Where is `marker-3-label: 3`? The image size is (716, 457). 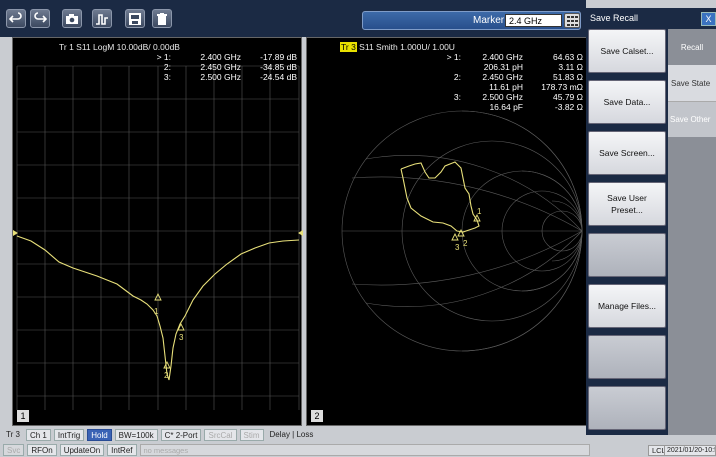 marker-3-label: 3 is located at coordinates (181, 337).